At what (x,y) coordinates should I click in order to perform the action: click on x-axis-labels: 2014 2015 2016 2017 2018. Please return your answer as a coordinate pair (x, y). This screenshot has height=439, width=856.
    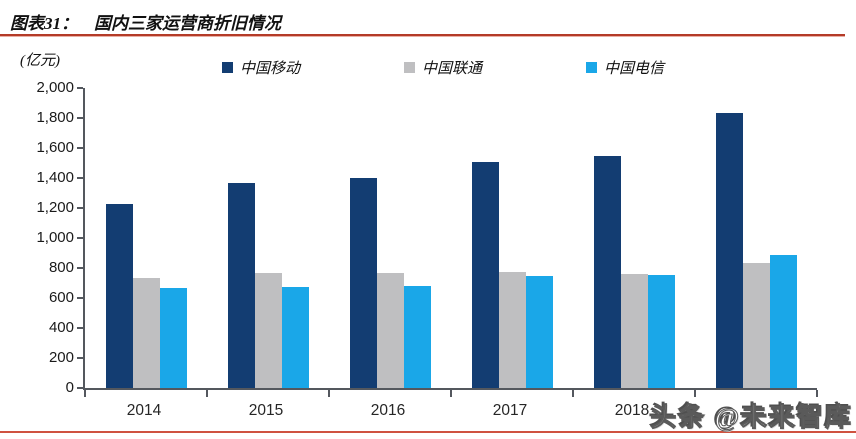
    Looking at the image, I should click on (449, 411).